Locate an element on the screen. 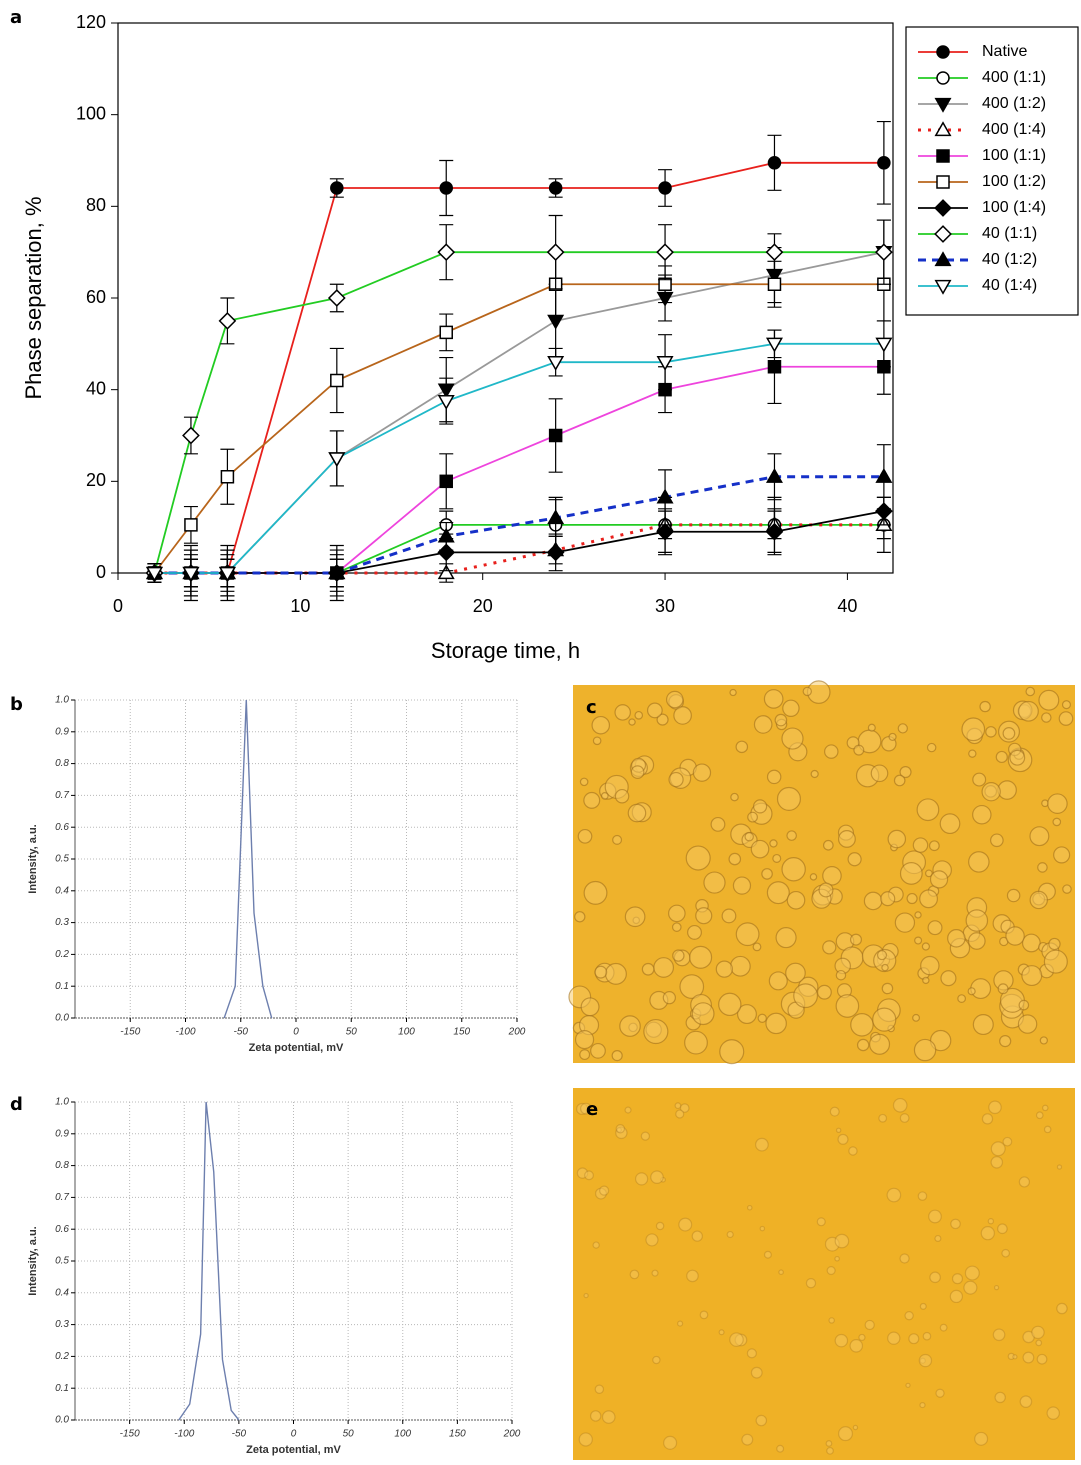  y-tick-label: 0.3 is located at coordinates (62, 922).